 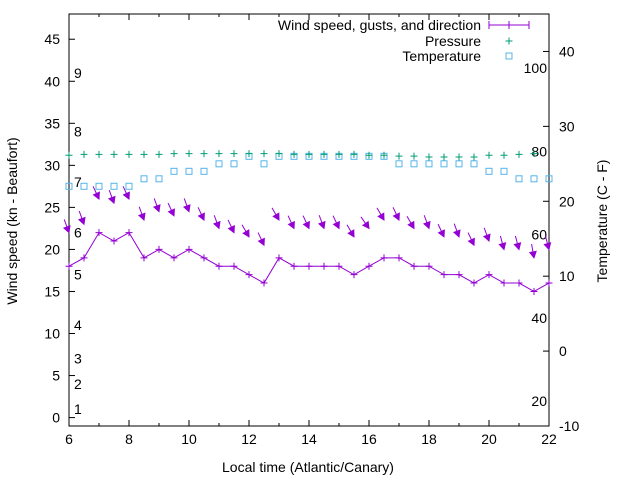 I want to click on beaufort-label: 2, so click(x=78, y=384).